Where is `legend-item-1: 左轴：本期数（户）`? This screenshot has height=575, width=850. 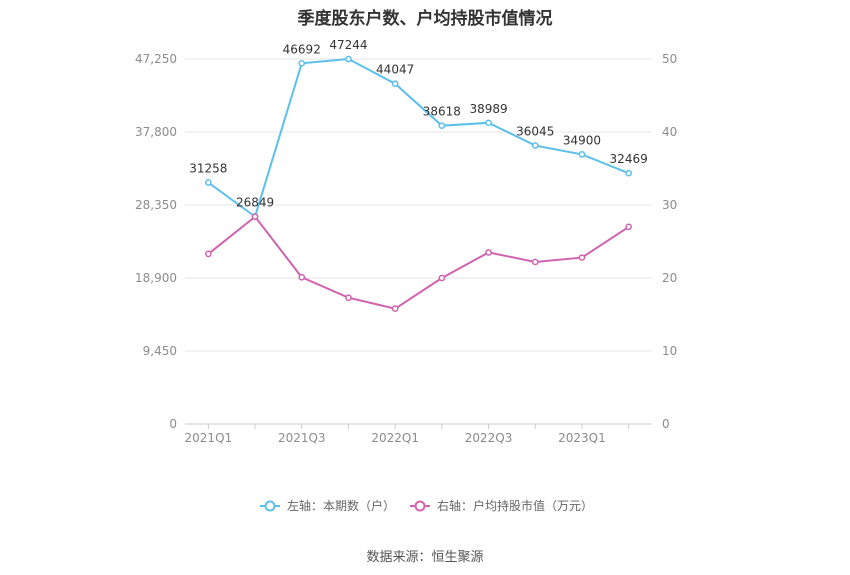
legend-item-1: 左轴：本期数（户） is located at coordinates (327, 505).